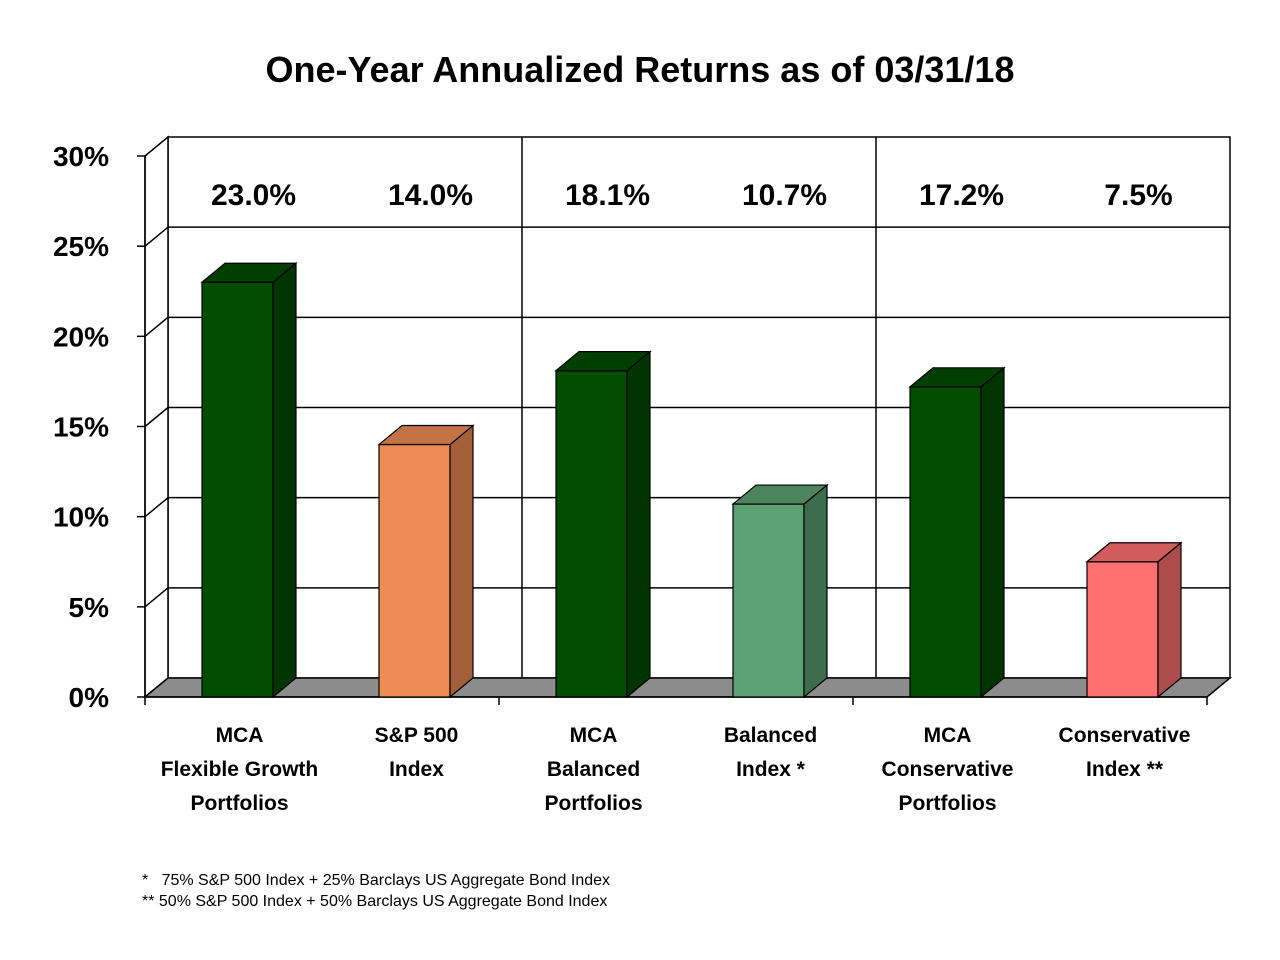 The image size is (1280, 960). Describe the element at coordinates (1125, 752) in the screenshot. I see `category-label: Conservative Index **` at that location.